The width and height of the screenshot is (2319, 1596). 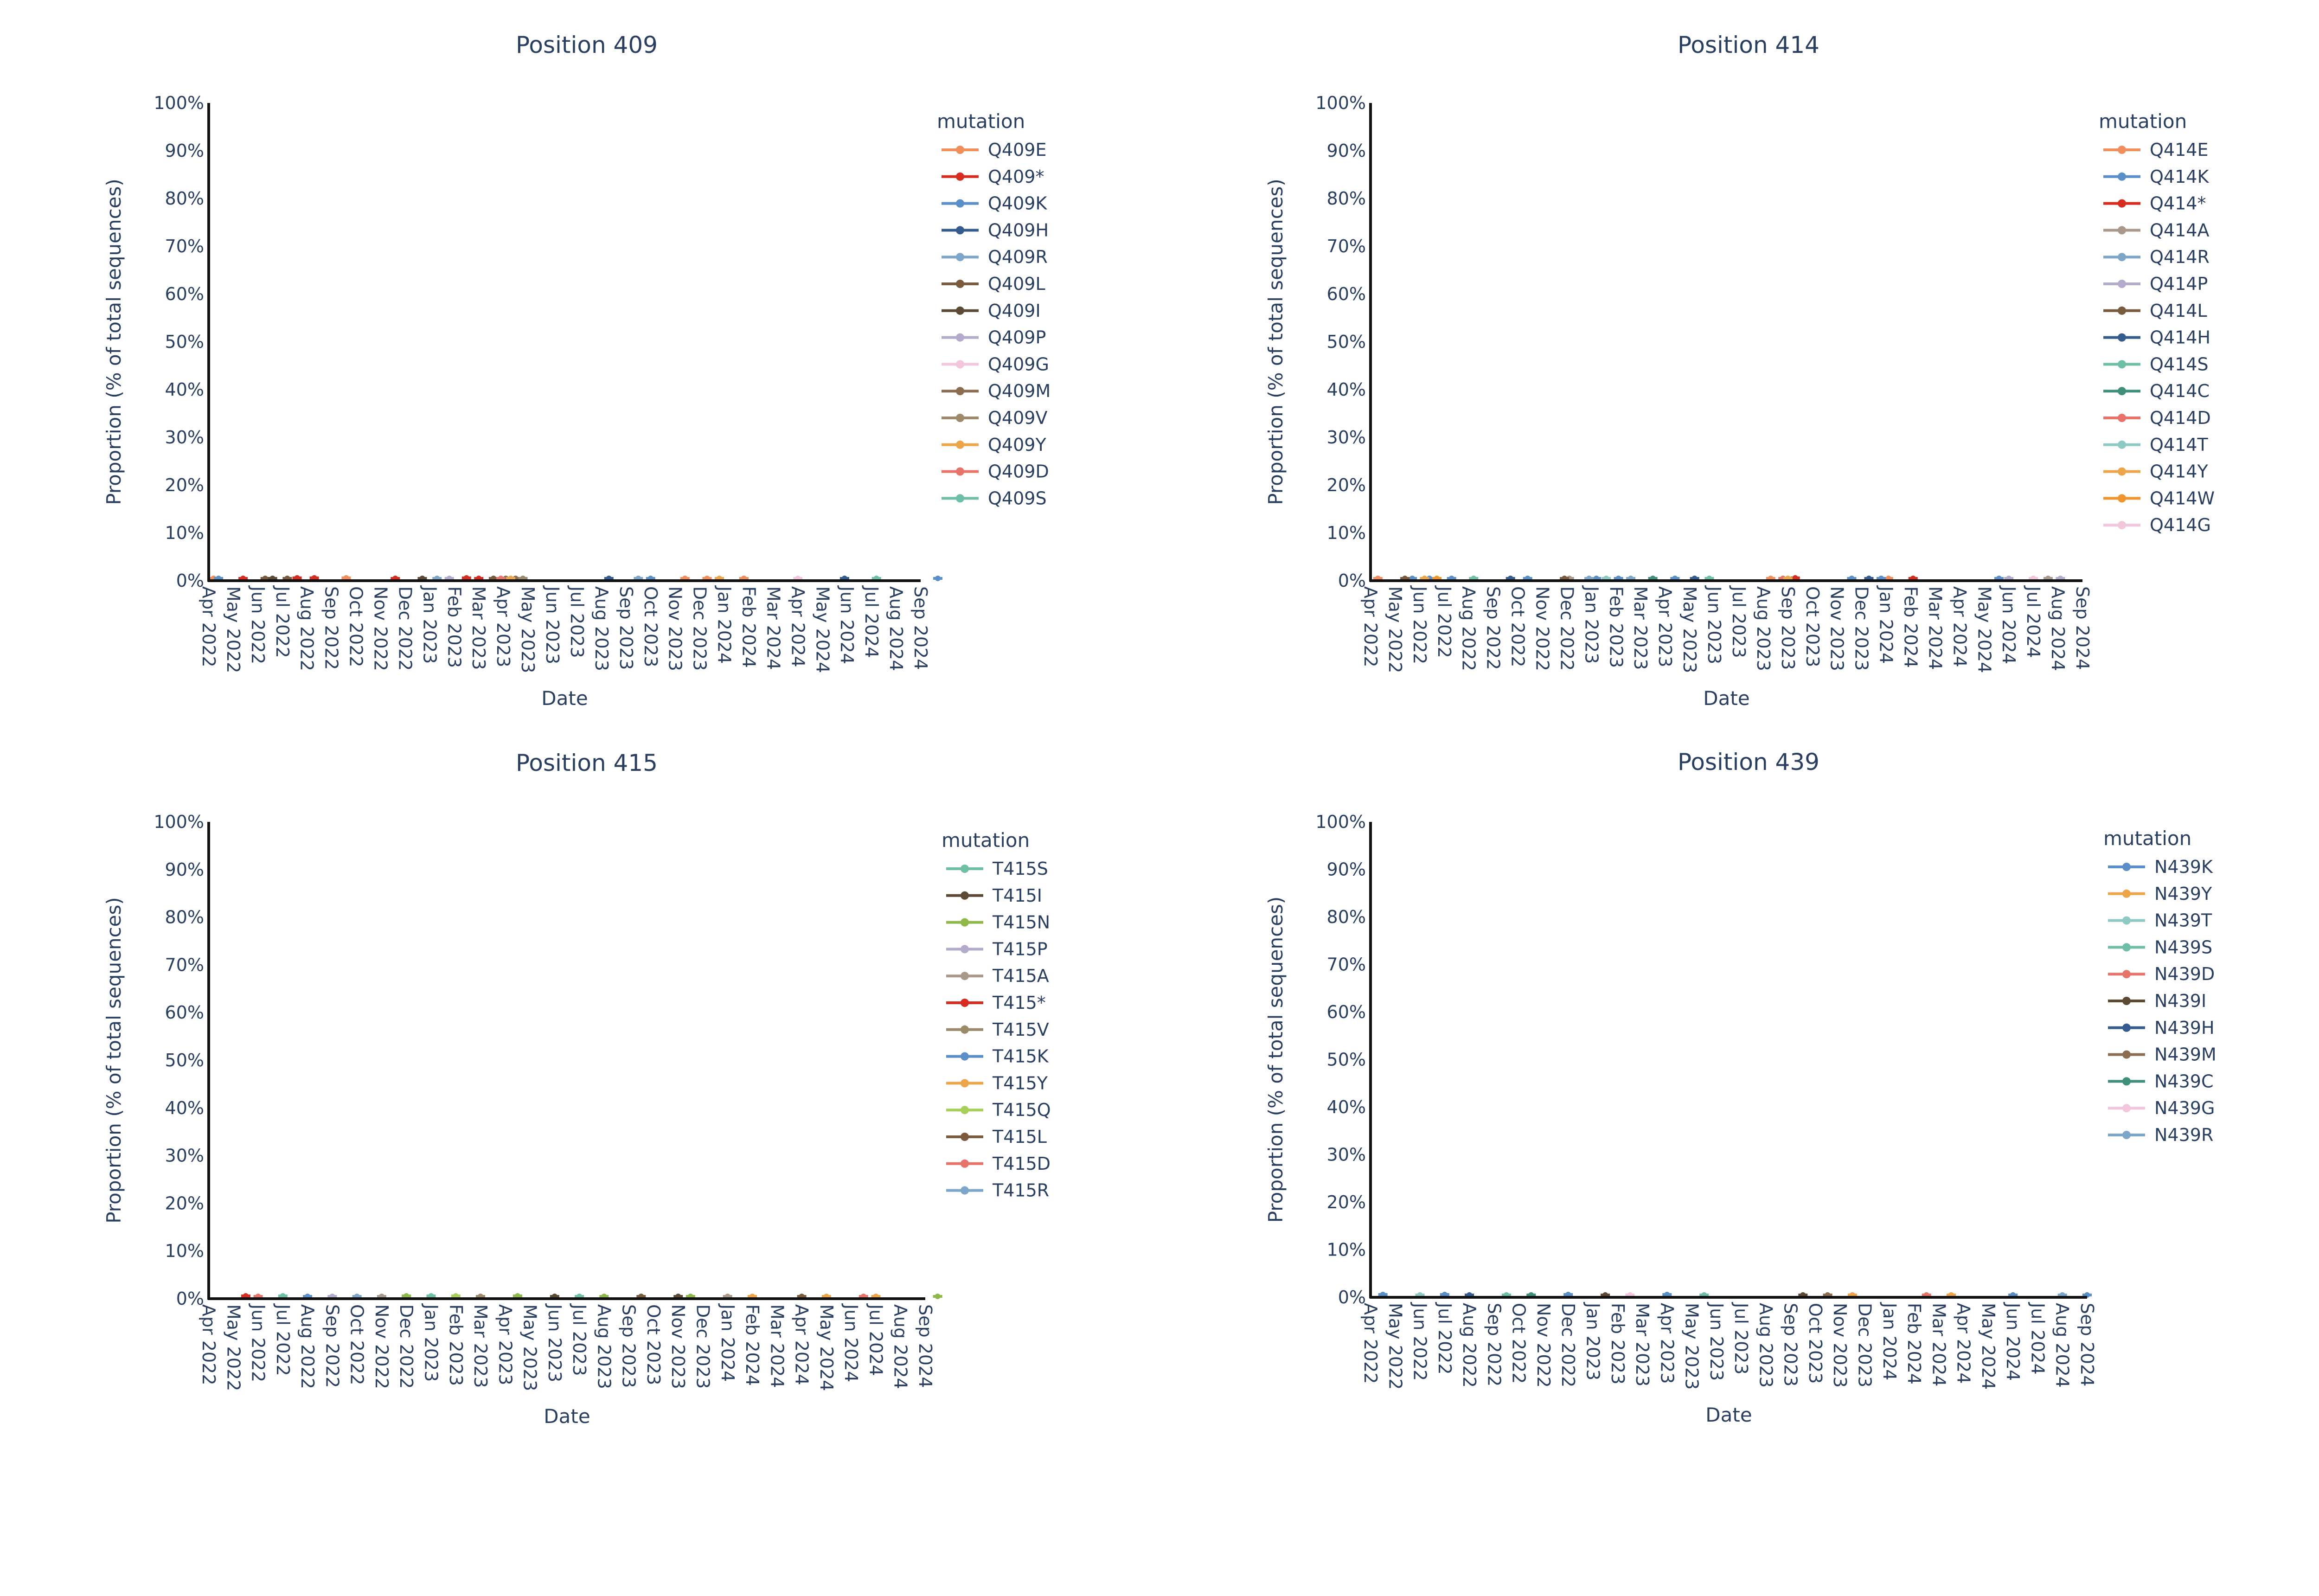 I want to click on legend-item: T415R, so click(x=997, y=1190).